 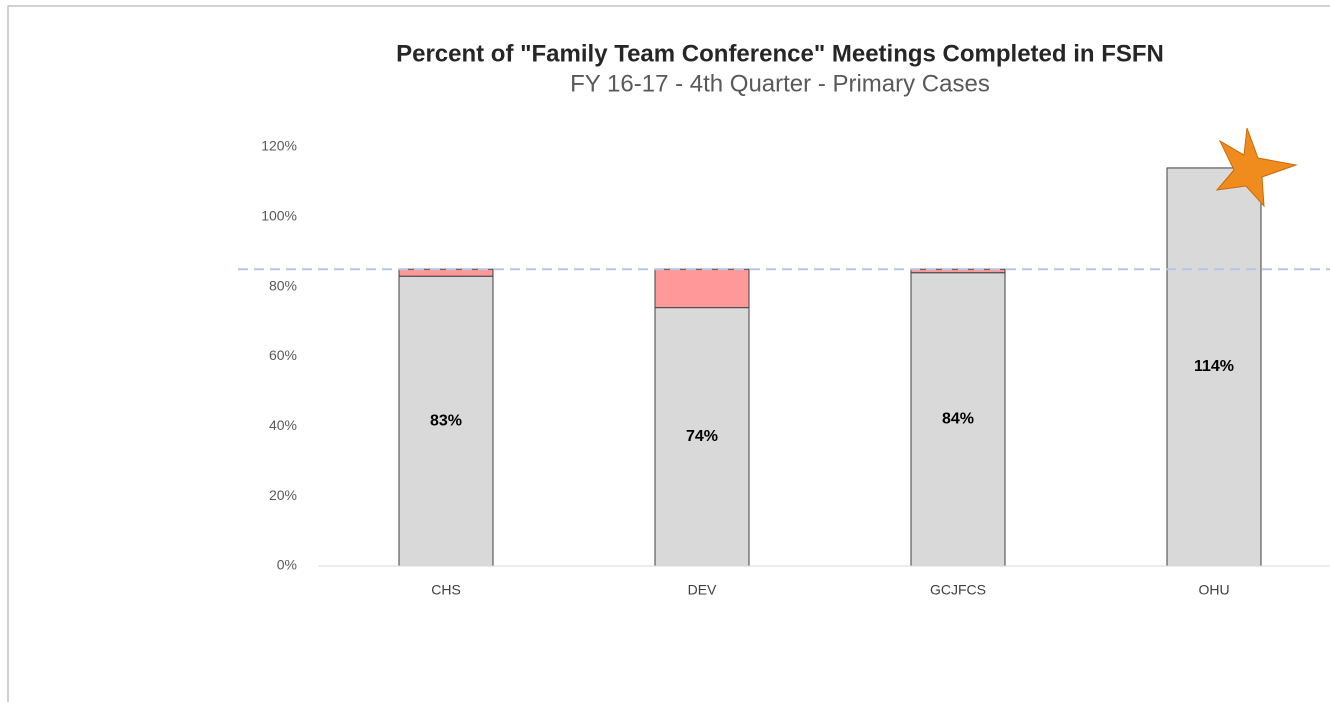 I want to click on star-icon, so click(x=1256, y=167).